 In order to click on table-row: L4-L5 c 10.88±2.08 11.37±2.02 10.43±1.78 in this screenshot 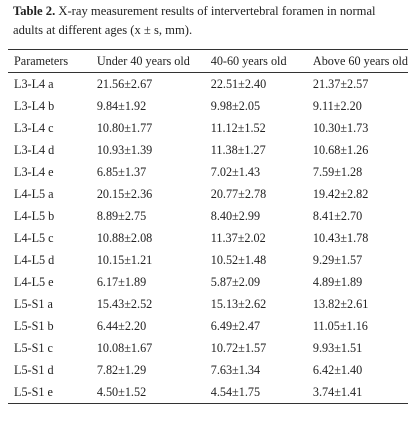, I will do `click(208, 238)`.